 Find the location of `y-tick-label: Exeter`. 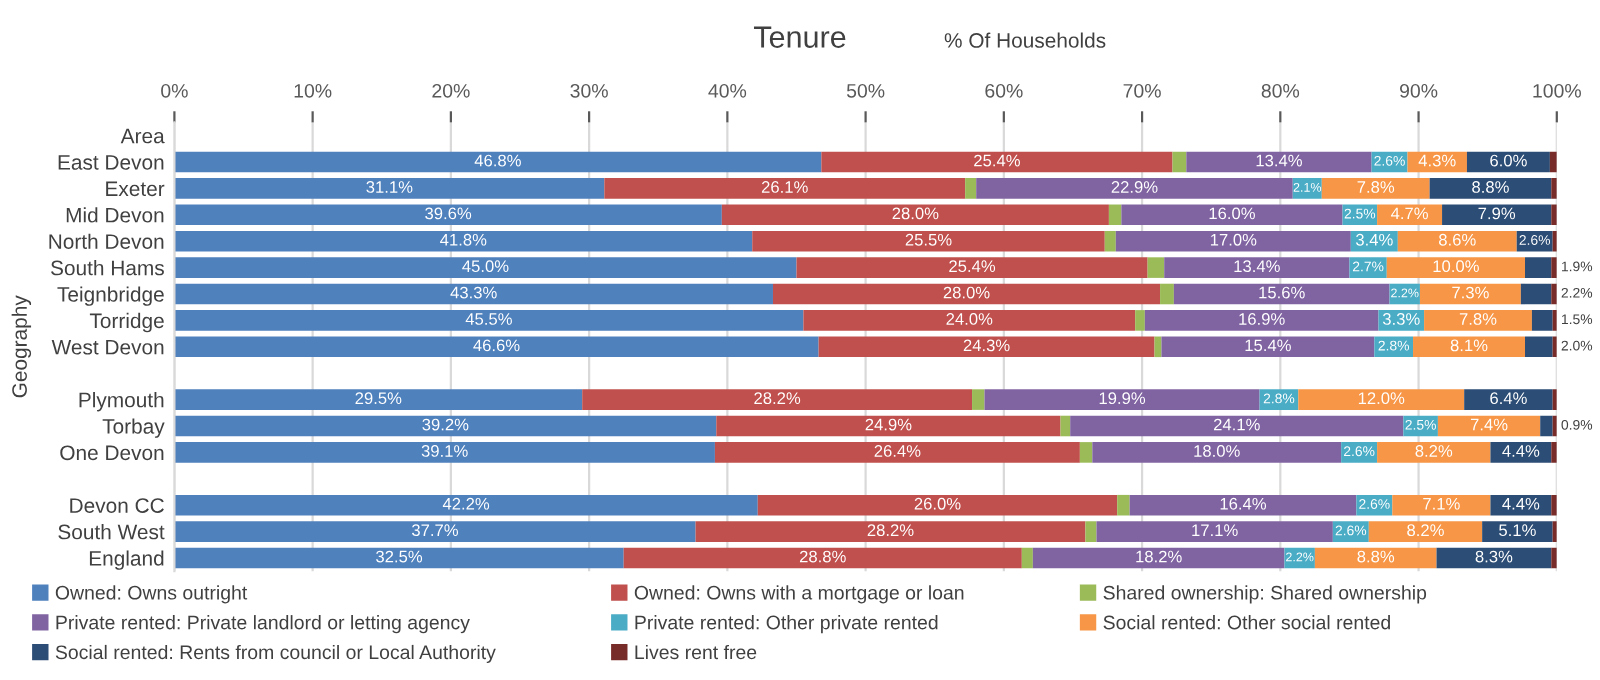

y-tick-label: Exeter is located at coordinates (135, 189).